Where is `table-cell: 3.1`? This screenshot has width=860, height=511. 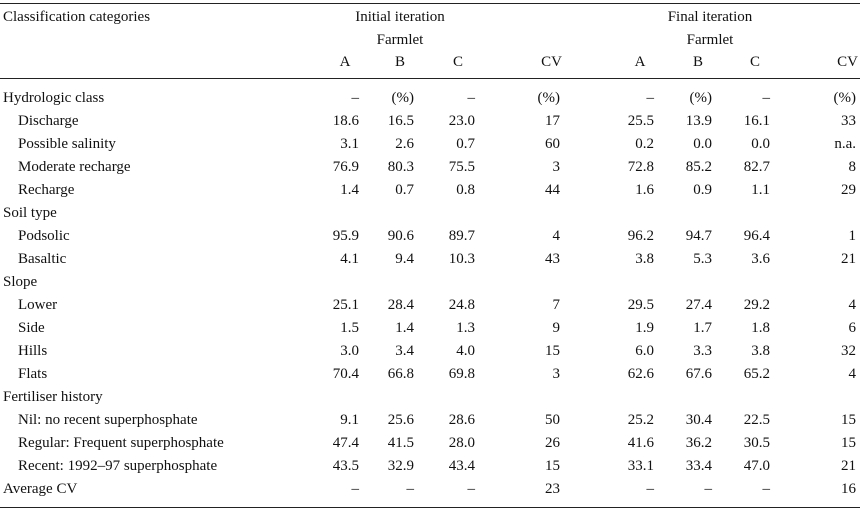 table-cell: 3.1 is located at coordinates (349, 144).